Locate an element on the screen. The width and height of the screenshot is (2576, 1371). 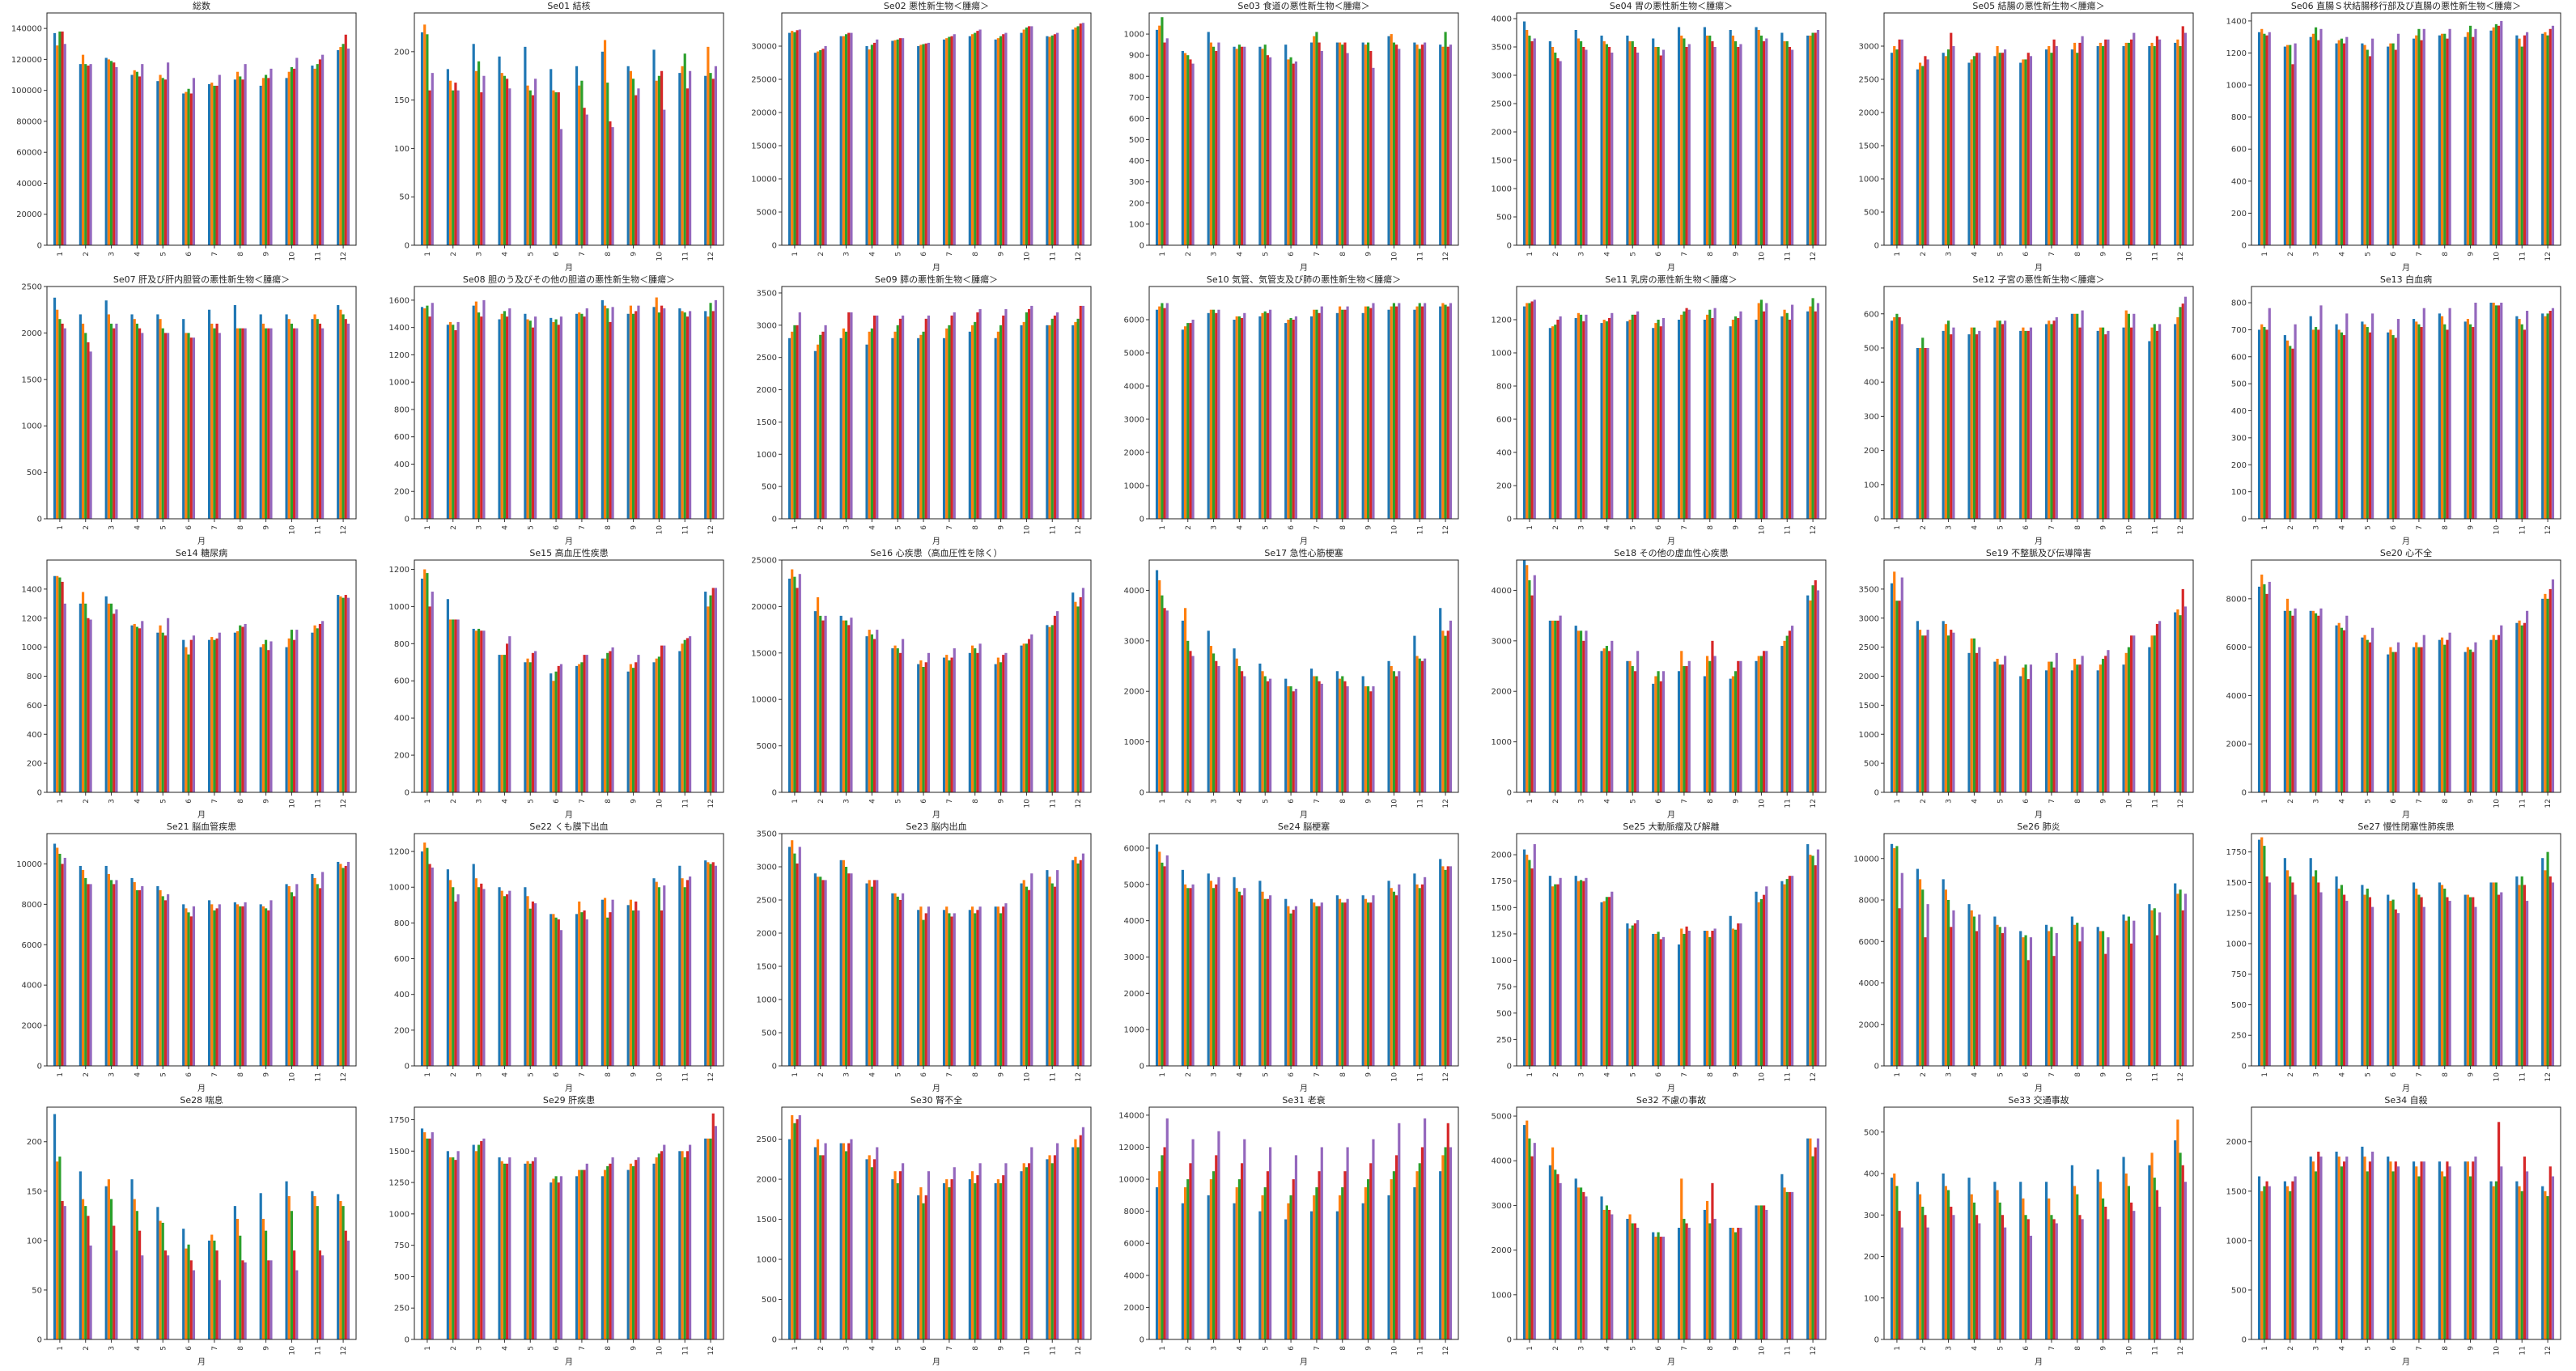
y-tick-label: 25000 is located at coordinates (764, 80).